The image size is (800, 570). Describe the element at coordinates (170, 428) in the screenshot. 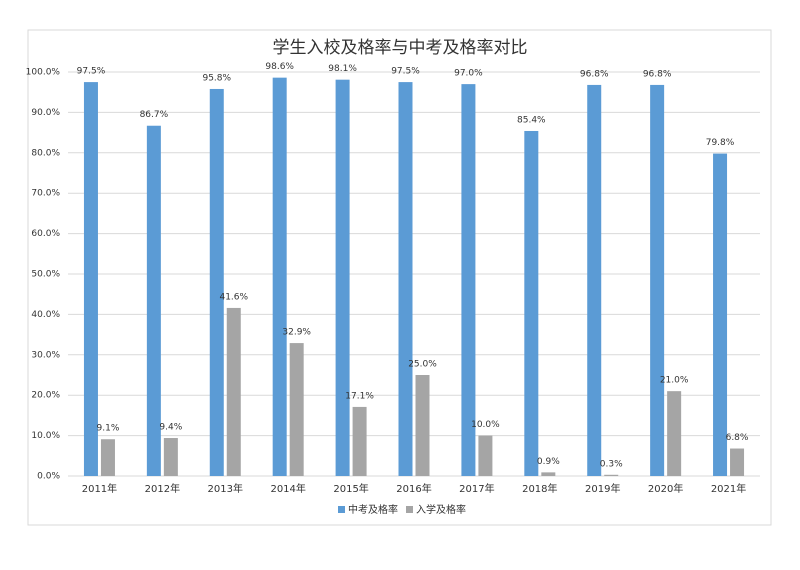

I see `value-label: 9.4%` at that location.